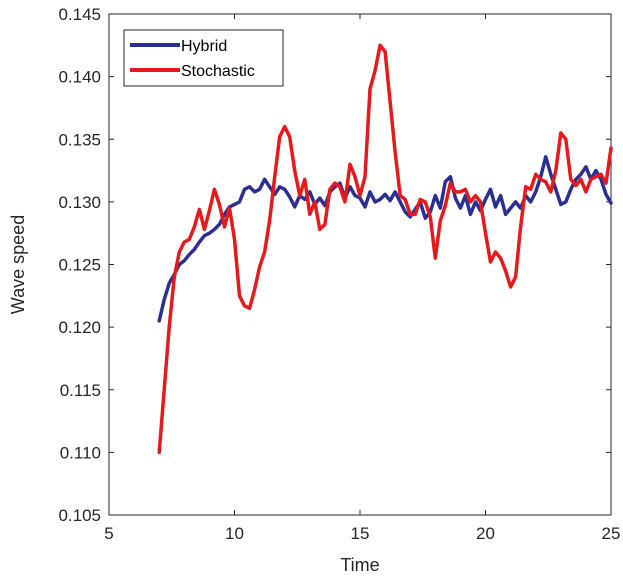 Image resolution: width=623 pixels, height=576 pixels. I want to click on legend-box, so click(203, 58).